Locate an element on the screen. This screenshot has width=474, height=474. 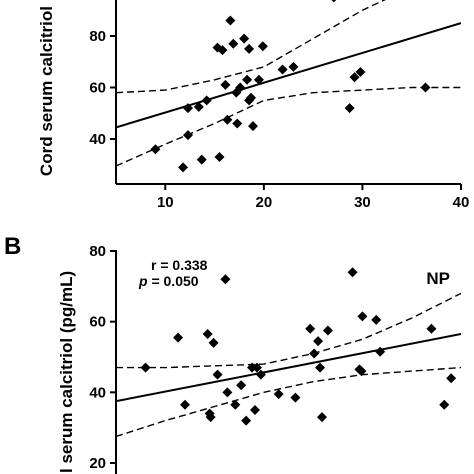
panel-a-y-axis-title: Cord serum calcitriol is located at coordinates (46, 91).